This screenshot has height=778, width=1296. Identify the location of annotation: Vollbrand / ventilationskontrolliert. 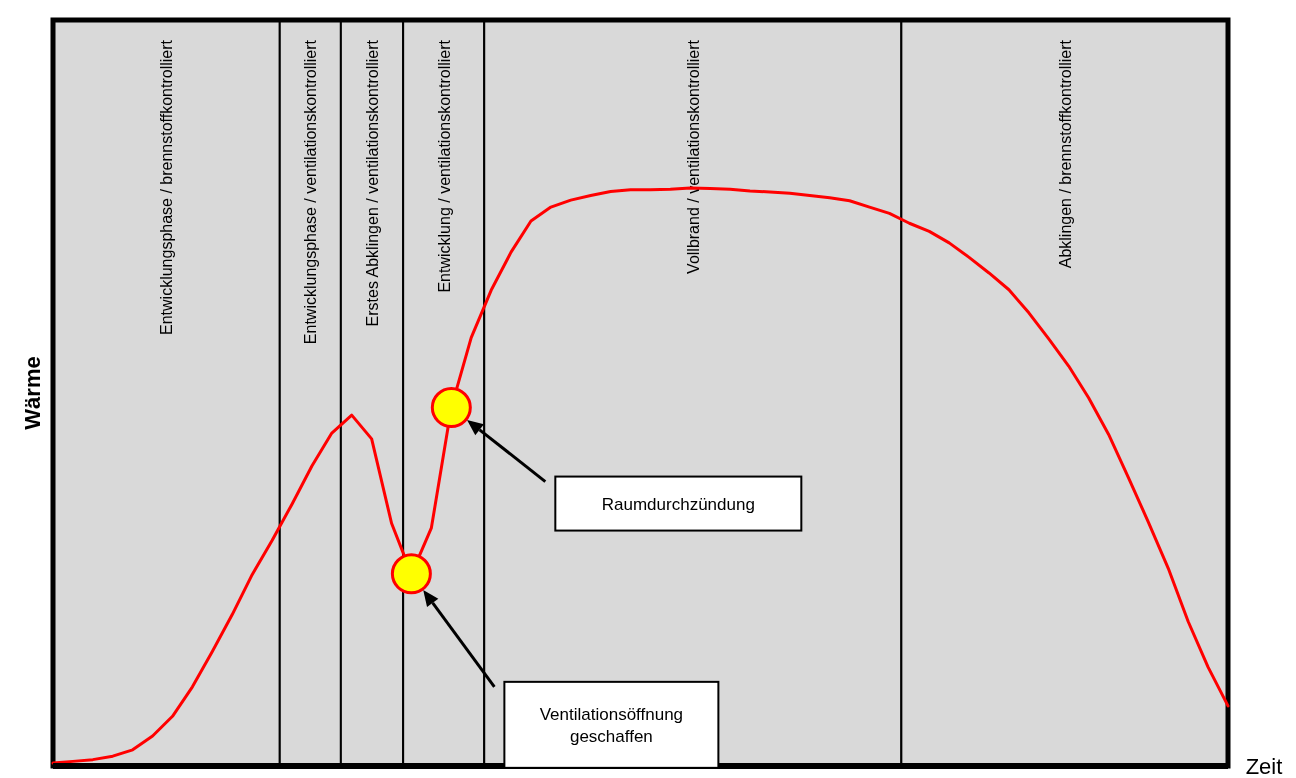
(693, 156).